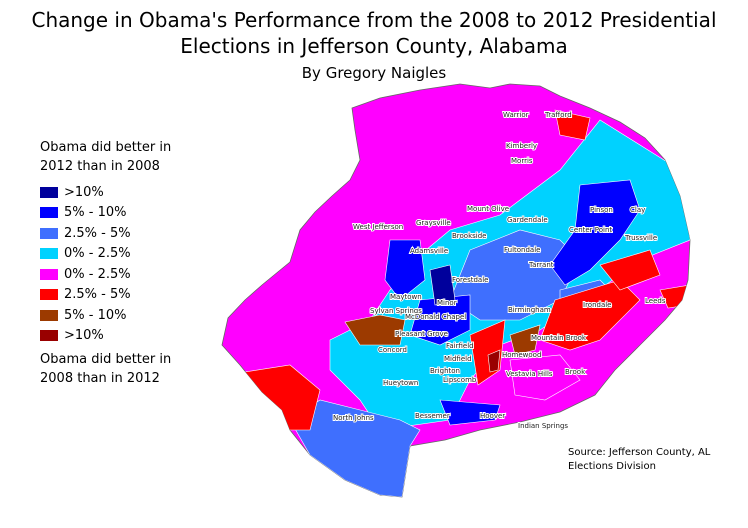  Describe the element at coordinates (429, 251) in the screenshot. I see `place-label: Adamsville` at that location.